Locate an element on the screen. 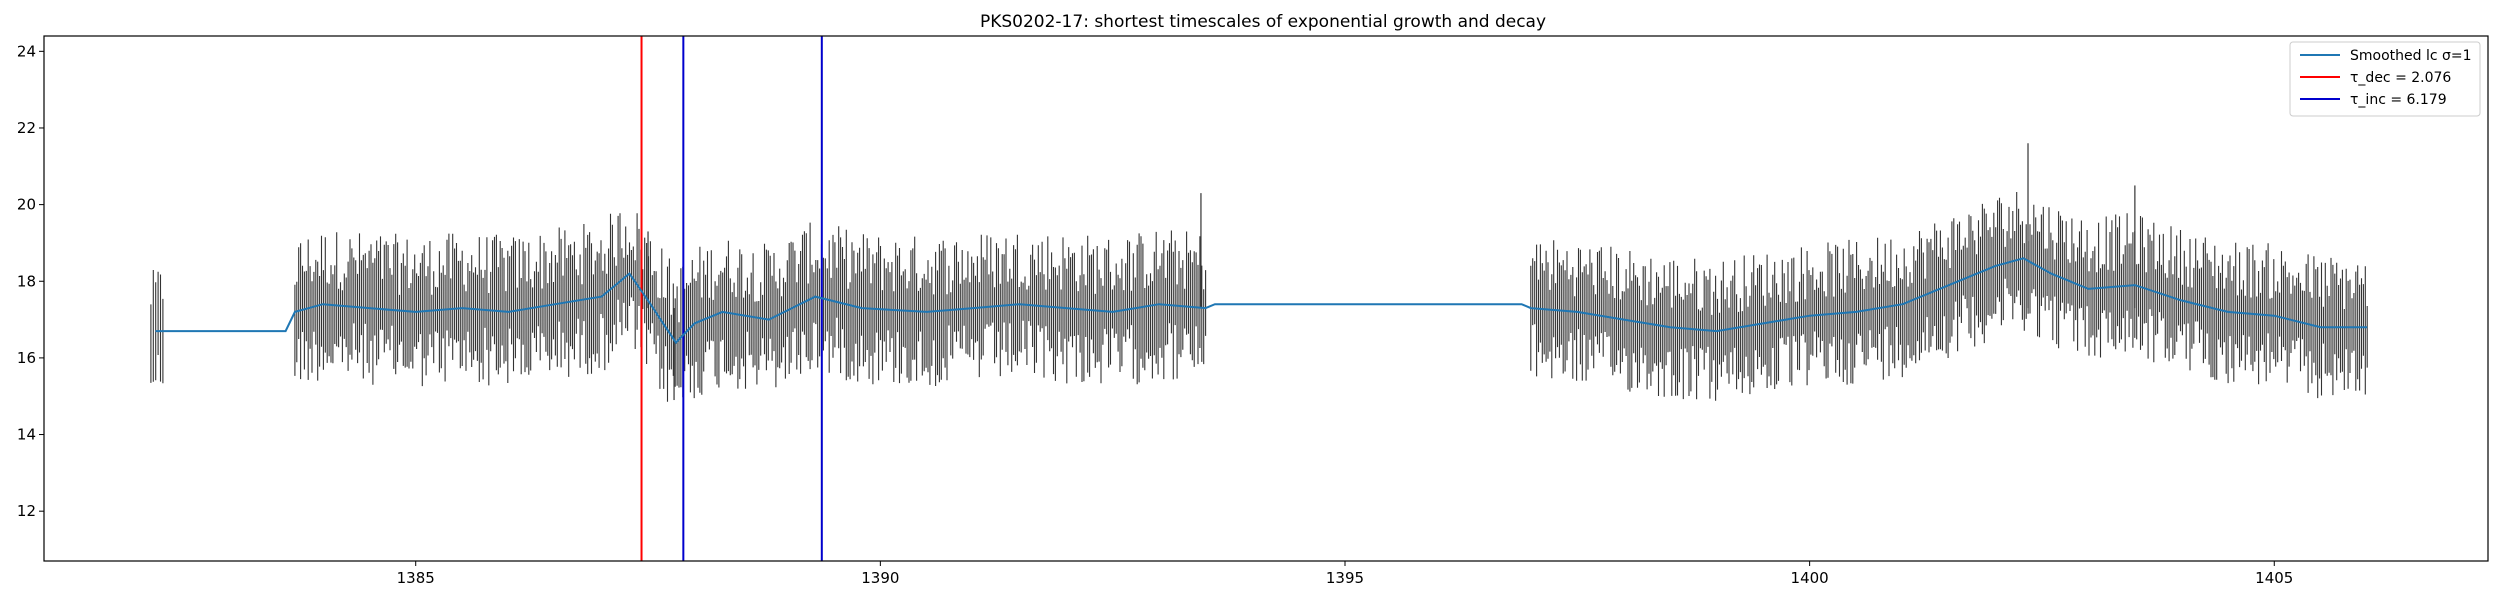 This screenshot has width=2500, height=600. y-tick-label: 22 is located at coordinates (26, 128).